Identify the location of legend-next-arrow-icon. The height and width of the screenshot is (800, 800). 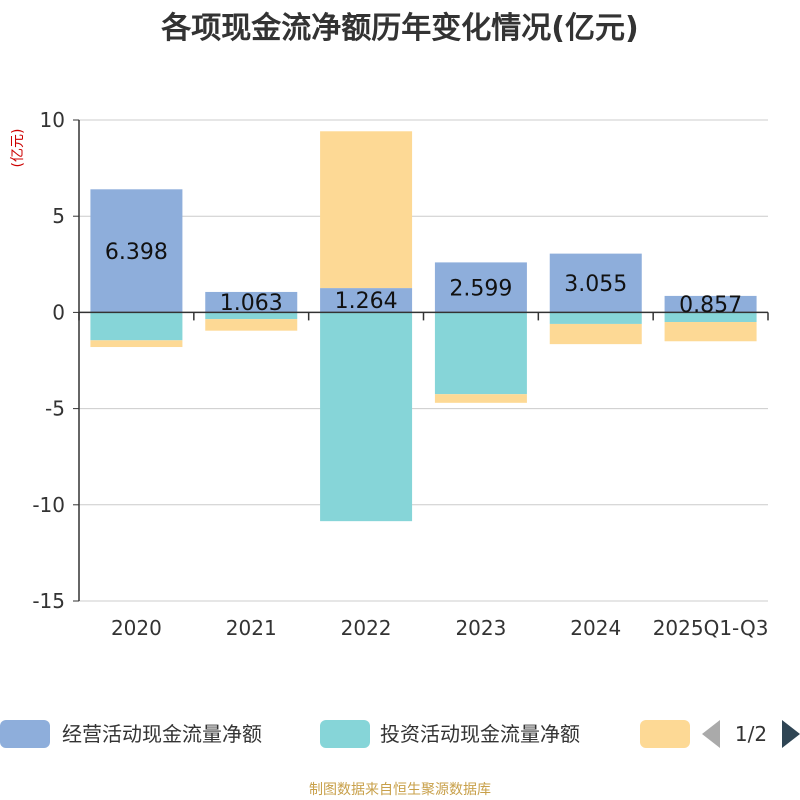
(791, 734).